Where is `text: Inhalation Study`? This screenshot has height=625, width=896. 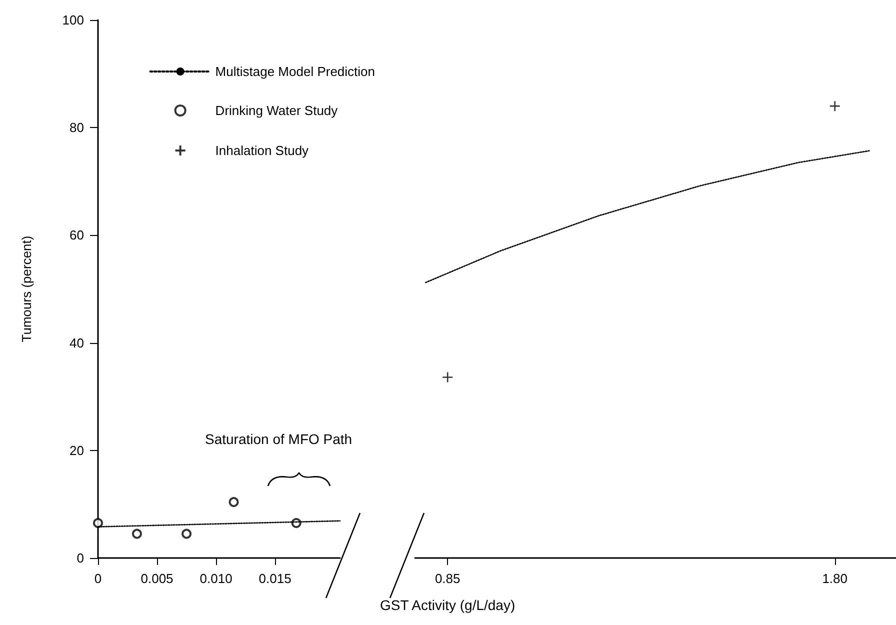
text: Inhalation Study is located at coordinates (262, 150).